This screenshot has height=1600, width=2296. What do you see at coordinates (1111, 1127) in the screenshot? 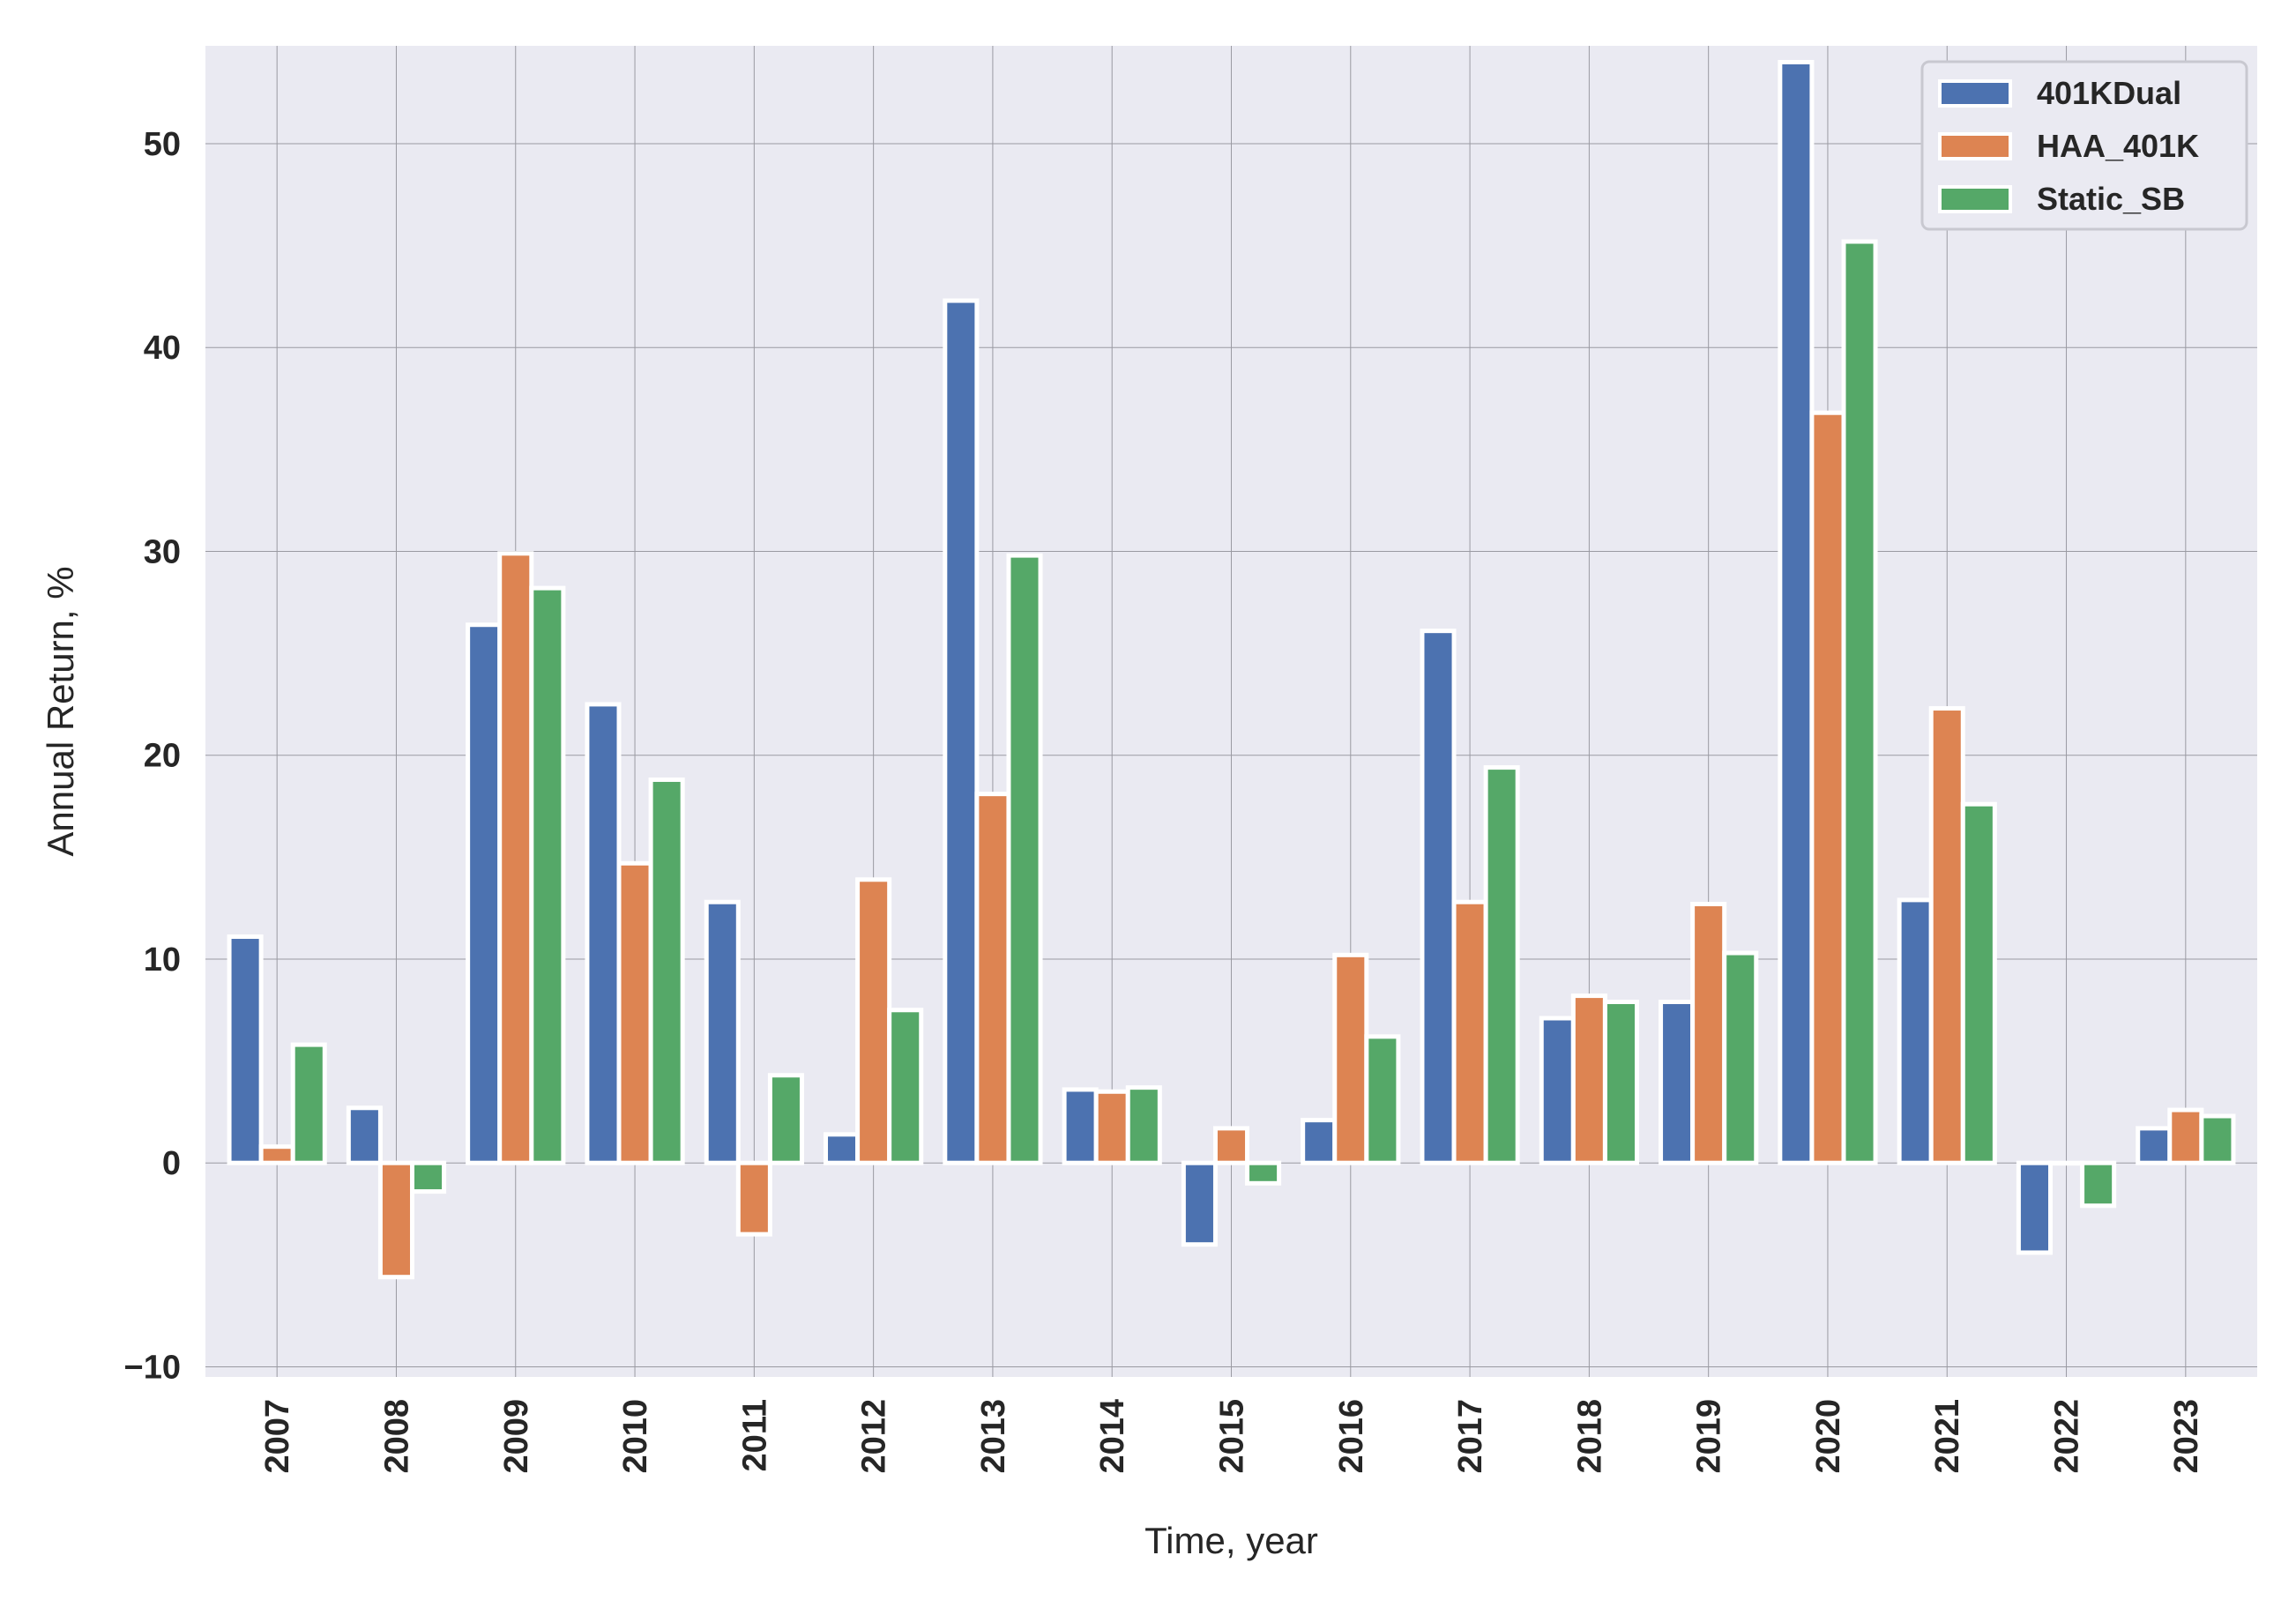
I see `bar-HAA_401K-2014` at bounding box center [1111, 1127].